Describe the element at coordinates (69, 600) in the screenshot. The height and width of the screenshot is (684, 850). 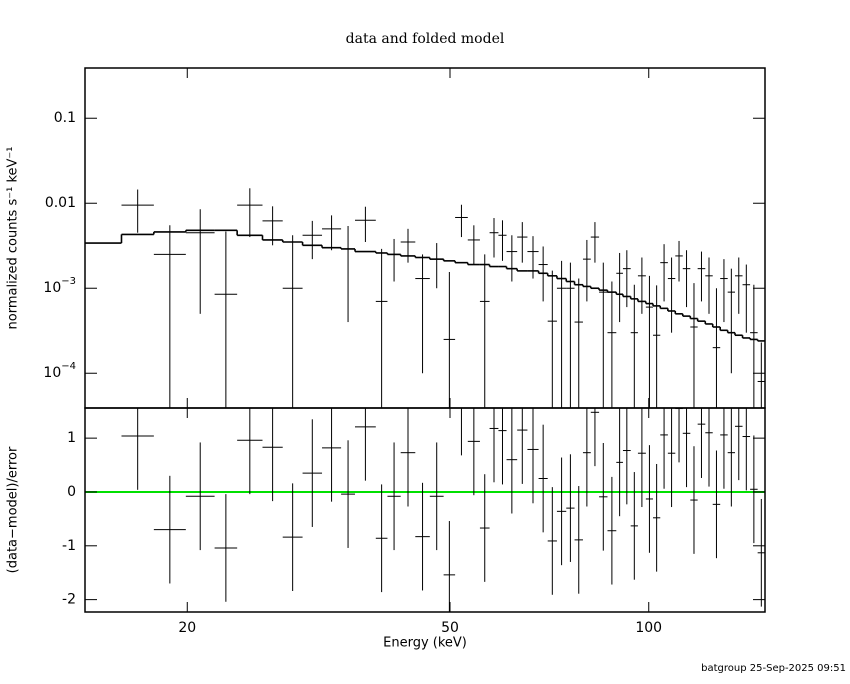
I see `y-tick-label: -2` at that location.